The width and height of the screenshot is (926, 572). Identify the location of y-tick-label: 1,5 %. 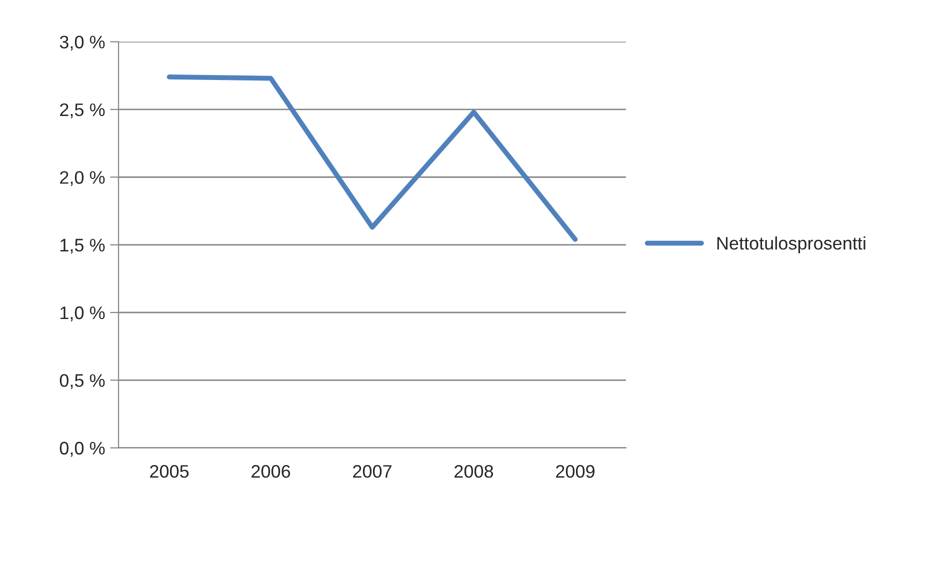
(82, 246).